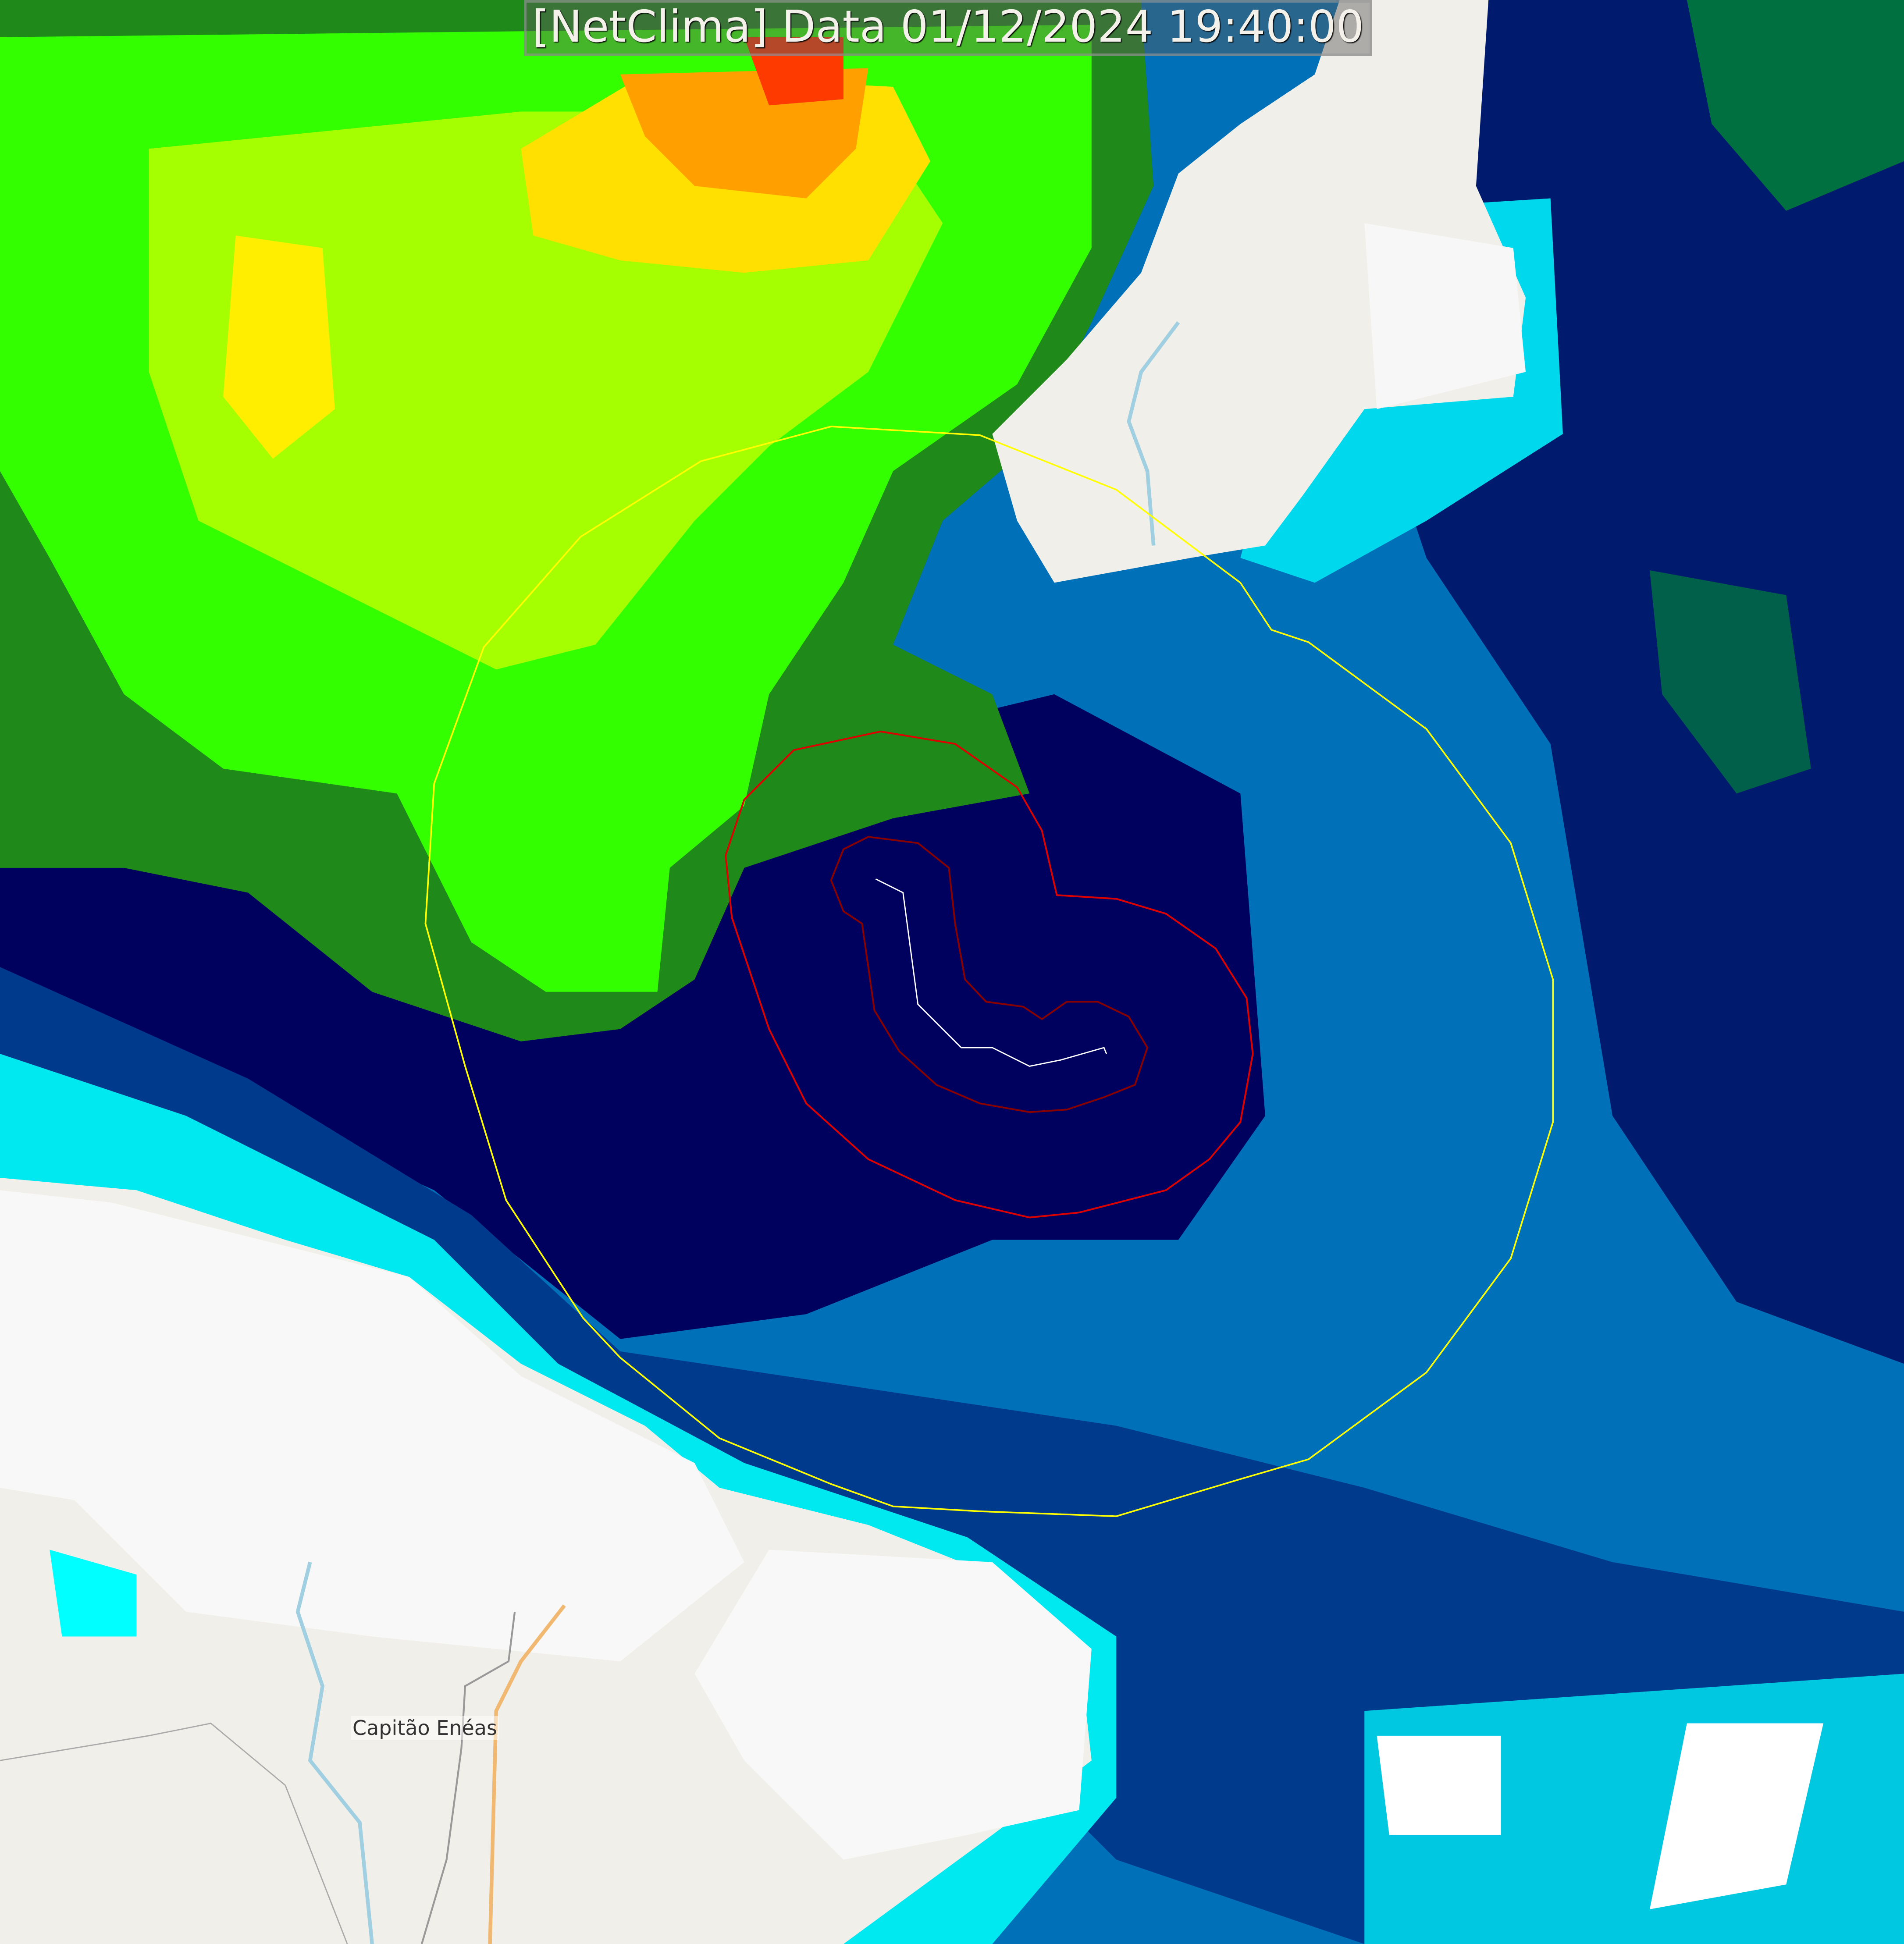  Describe the element at coordinates (93, 1593) in the screenshot. I see `cyan-patch` at that location.